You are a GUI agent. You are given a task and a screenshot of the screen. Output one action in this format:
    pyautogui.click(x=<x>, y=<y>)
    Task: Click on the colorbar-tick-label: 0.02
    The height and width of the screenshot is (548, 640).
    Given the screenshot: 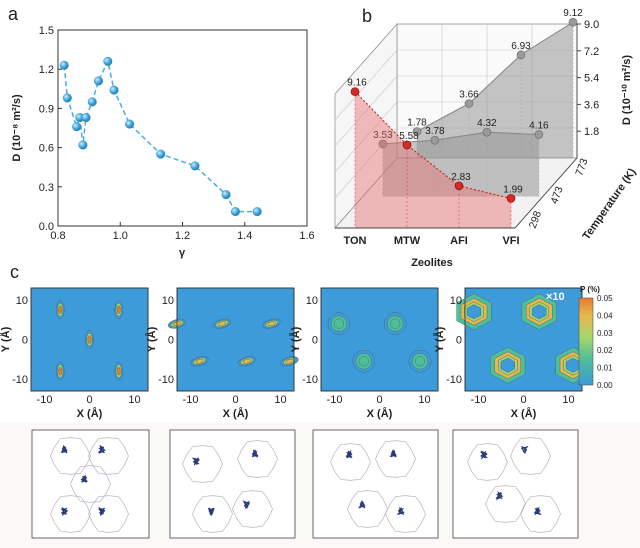 What is the action you would take?
    pyautogui.click(x=605, y=350)
    